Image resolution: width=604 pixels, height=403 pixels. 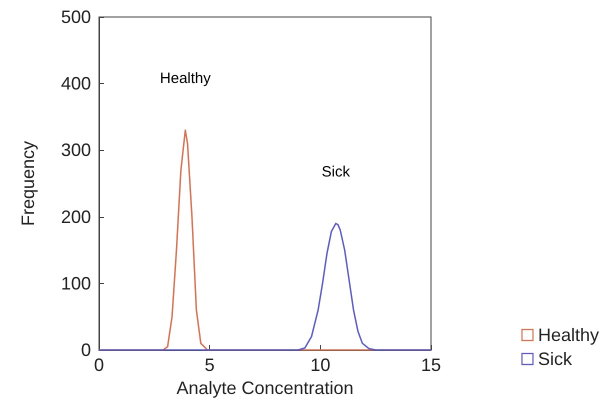 What do you see at coordinates (75, 216) in the screenshot?
I see `y-tick-label: 200` at bounding box center [75, 216].